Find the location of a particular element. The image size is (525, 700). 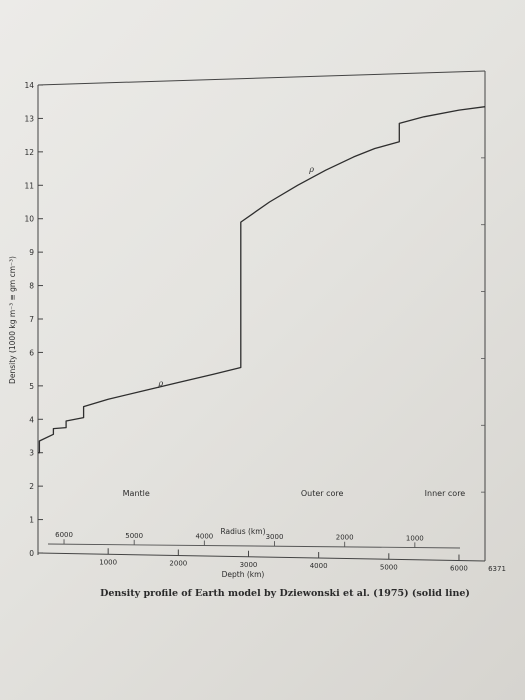

y-tick-label: 2 is located at coordinates (31, 486).